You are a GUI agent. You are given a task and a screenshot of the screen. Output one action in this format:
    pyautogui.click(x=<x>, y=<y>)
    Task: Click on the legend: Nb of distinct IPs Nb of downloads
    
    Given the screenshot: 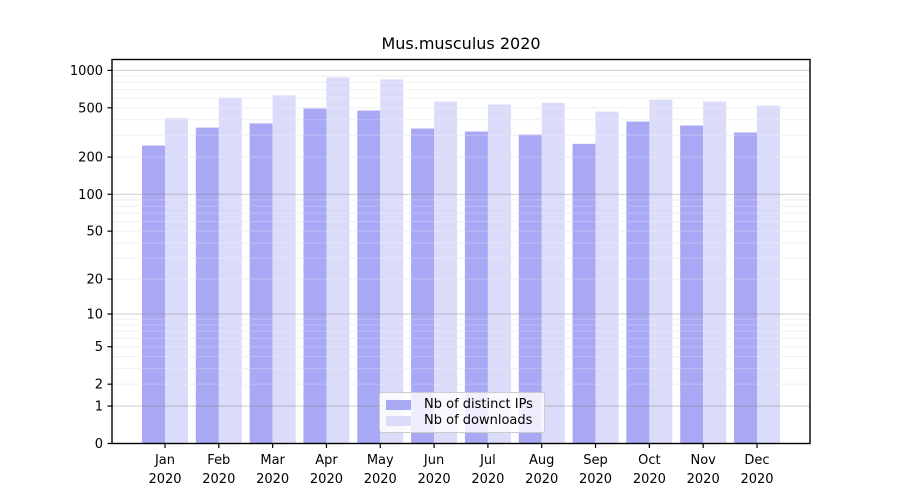 What is the action you would take?
    pyautogui.click(x=462, y=412)
    